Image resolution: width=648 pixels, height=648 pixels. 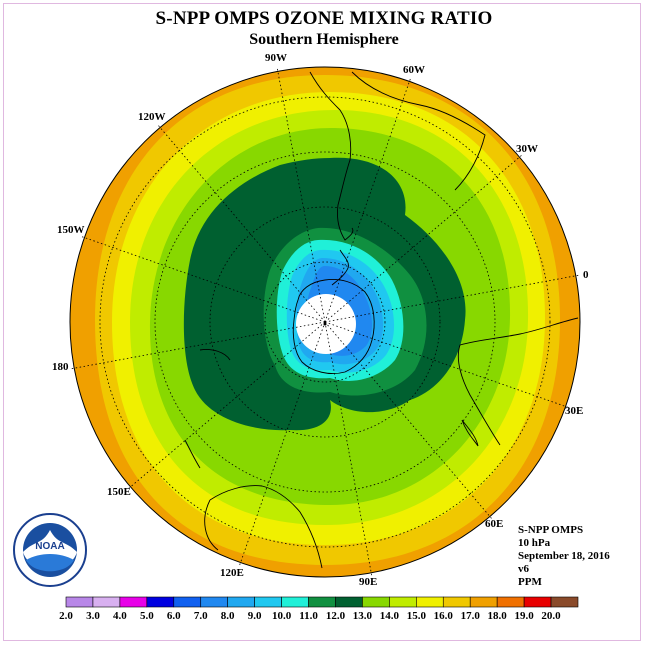 I want to click on color-bar-label: 12.0, so click(x=336, y=616).